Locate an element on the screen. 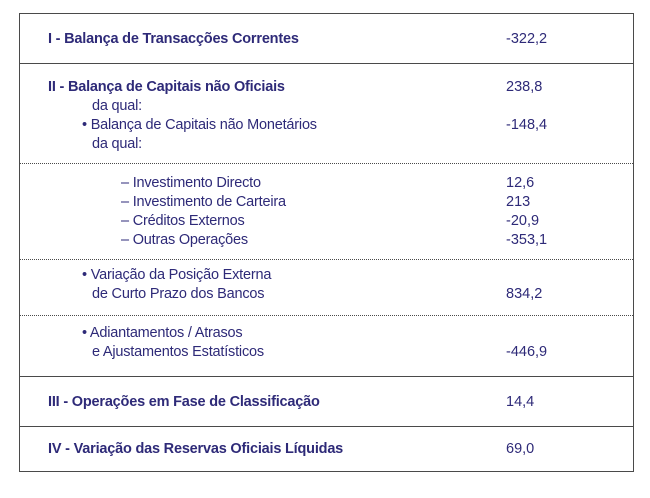 This screenshot has height=498, width=650. row-ii-sub2: da qual: is located at coordinates (117, 144).